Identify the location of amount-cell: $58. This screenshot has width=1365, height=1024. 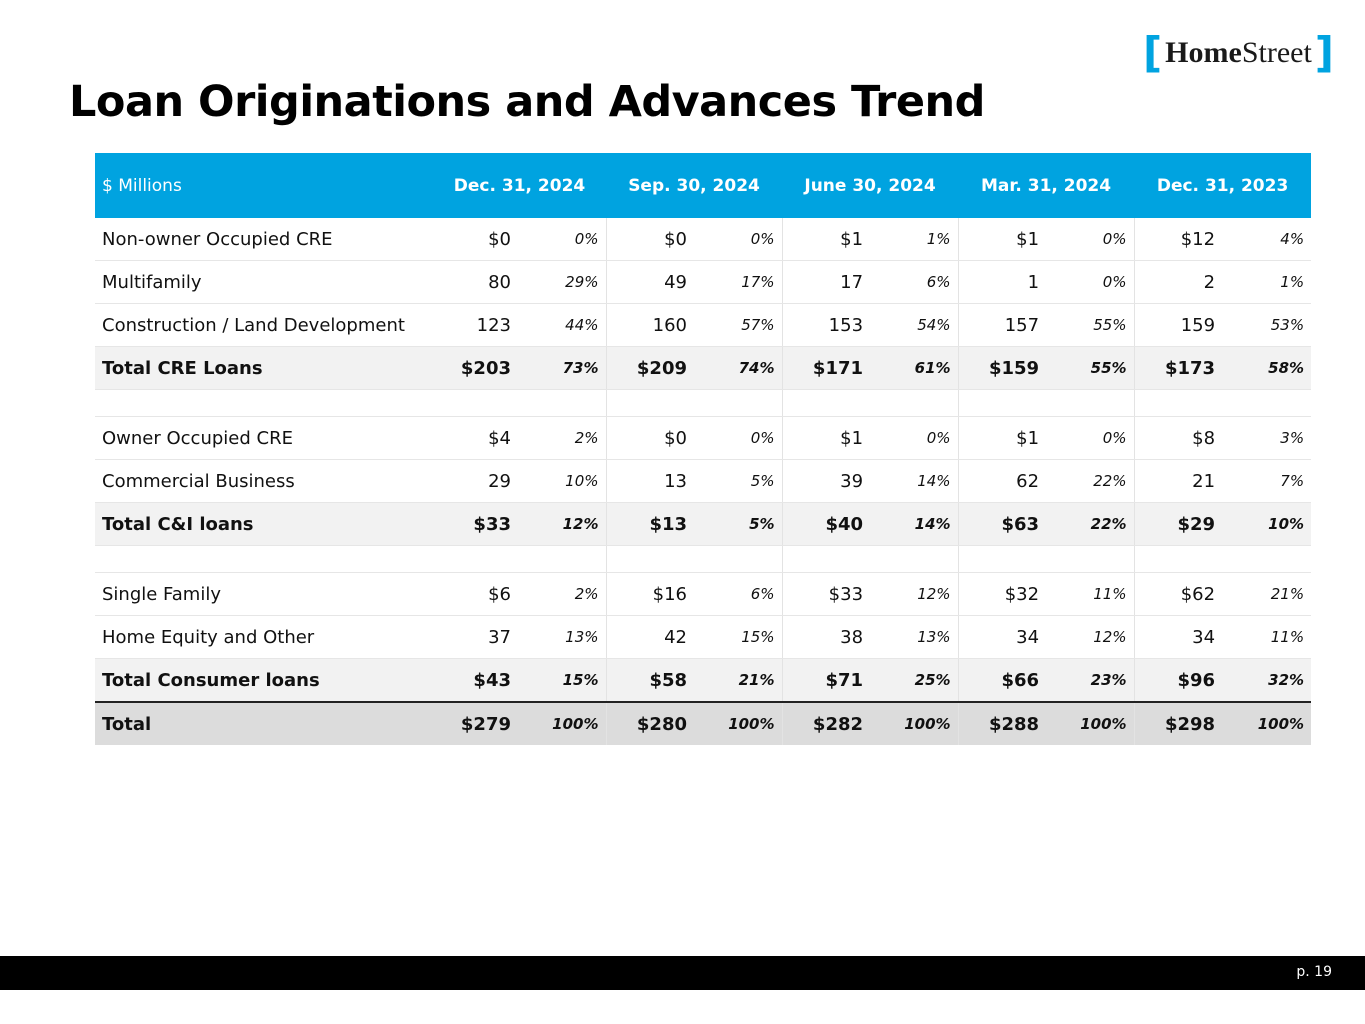
(650, 680).